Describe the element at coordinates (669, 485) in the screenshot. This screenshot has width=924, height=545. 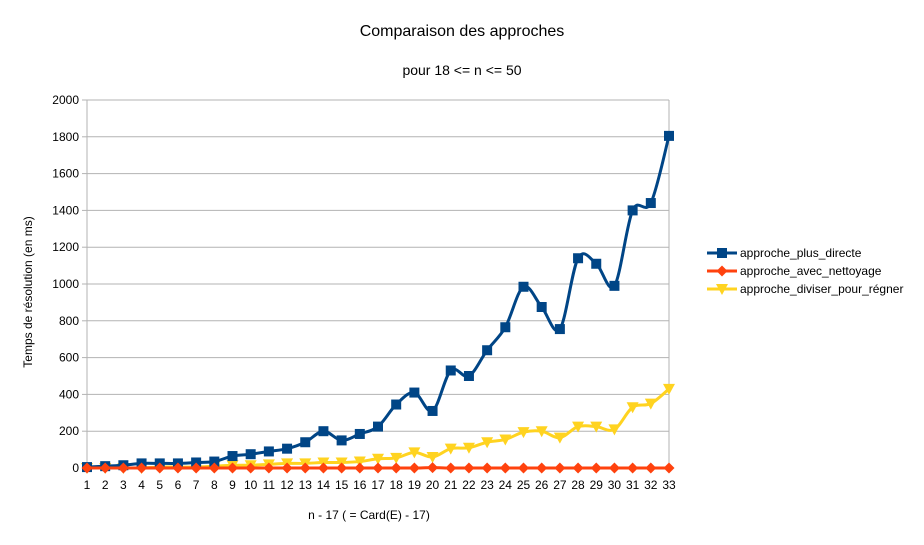
I see `x-tick-label: 33` at that location.